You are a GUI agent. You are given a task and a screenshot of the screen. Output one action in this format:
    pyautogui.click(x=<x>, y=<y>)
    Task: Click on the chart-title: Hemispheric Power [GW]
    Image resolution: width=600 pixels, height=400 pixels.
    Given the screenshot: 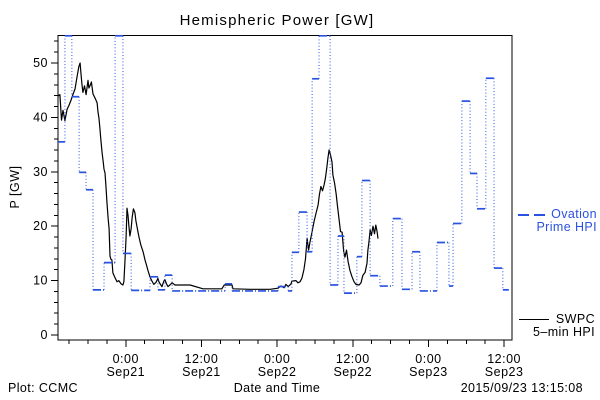 What is the action you would take?
    pyautogui.click(x=277, y=20)
    